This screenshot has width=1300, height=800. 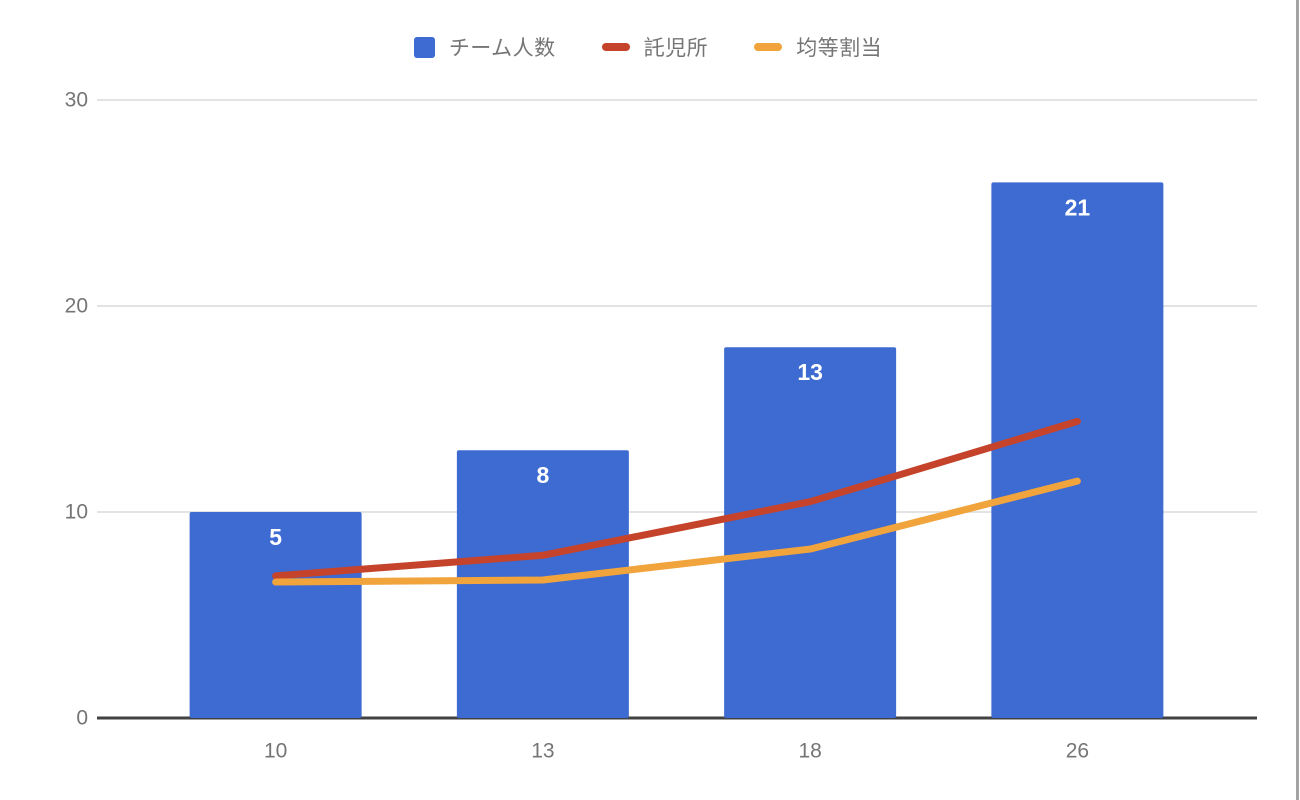 What do you see at coordinates (82, 718) in the screenshot?
I see `y-axis-tick-label: 0` at bounding box center [82, 718].